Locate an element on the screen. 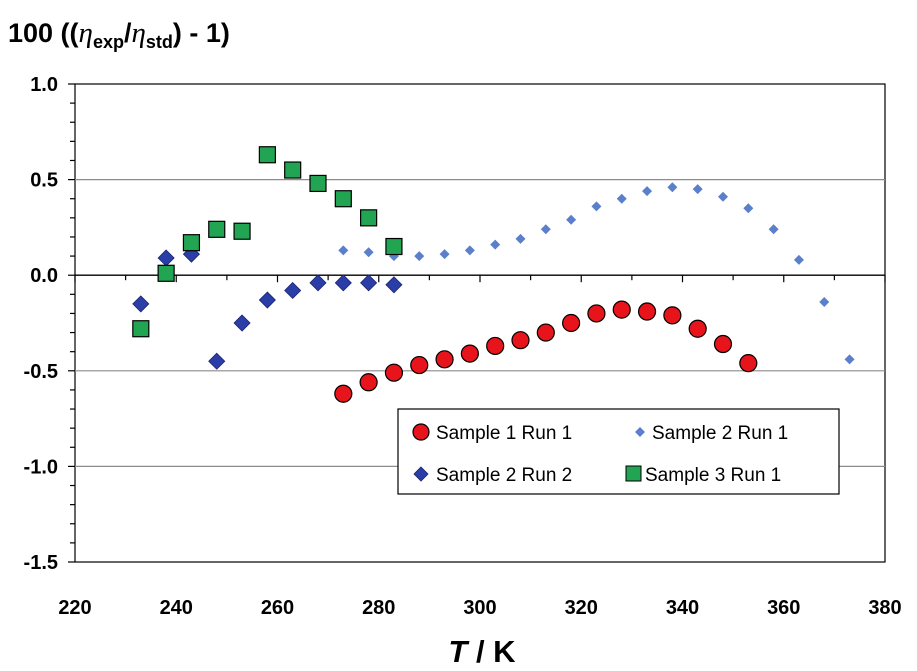 The height and width of the screenshot is (671, 917). x-axis-tick-labels: 220 240 260 280 300 320 340 360 380 is located at coordinates (479, 608).